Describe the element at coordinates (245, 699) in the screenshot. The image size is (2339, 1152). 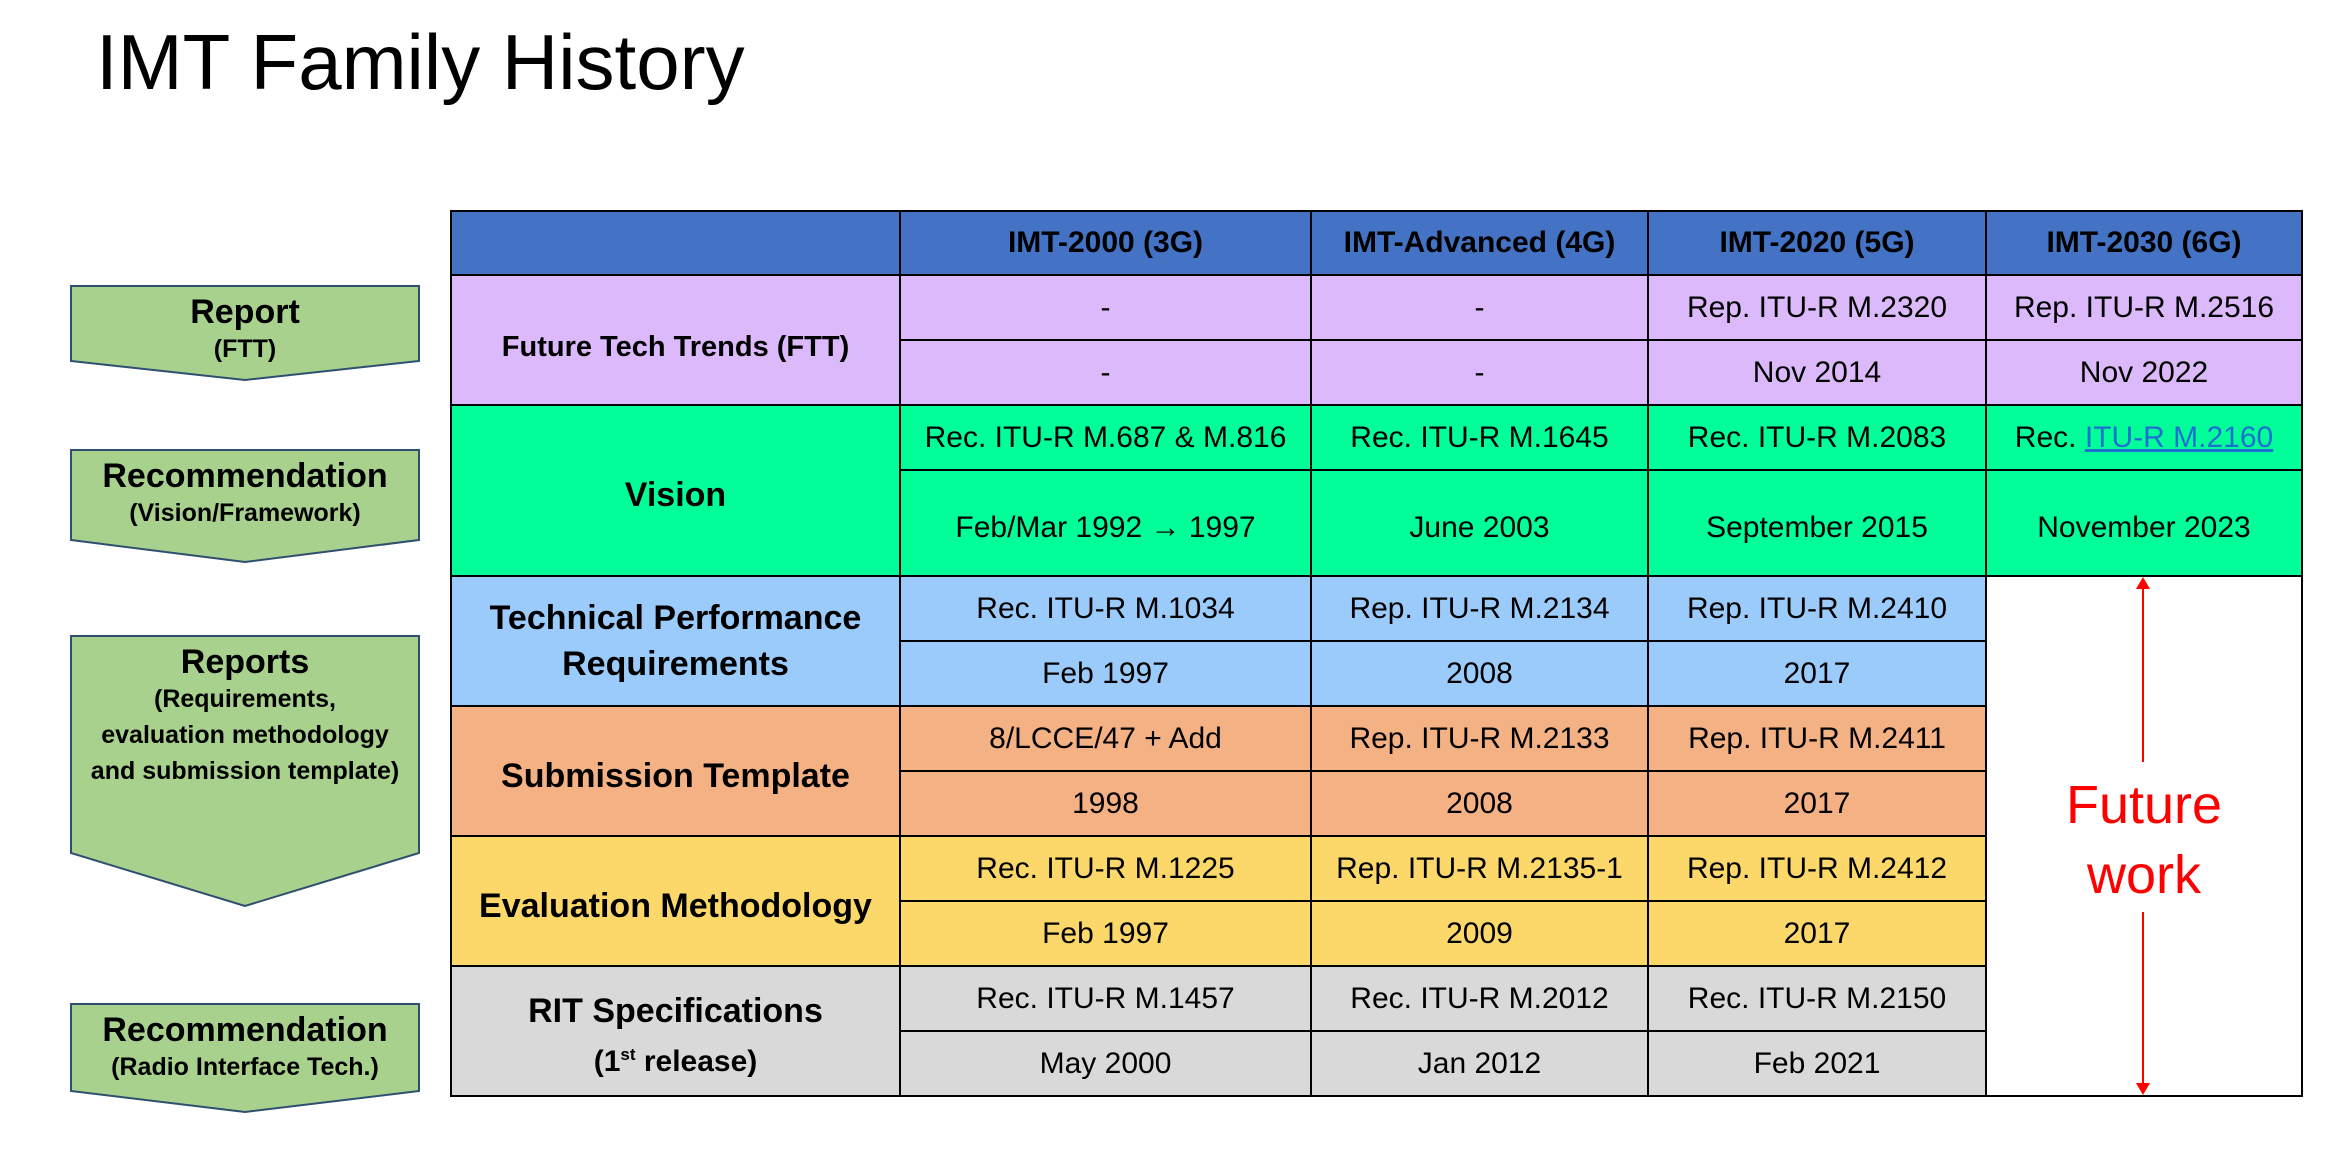
I see `chevron-subtitle-line1: (Requirements,` at that location.